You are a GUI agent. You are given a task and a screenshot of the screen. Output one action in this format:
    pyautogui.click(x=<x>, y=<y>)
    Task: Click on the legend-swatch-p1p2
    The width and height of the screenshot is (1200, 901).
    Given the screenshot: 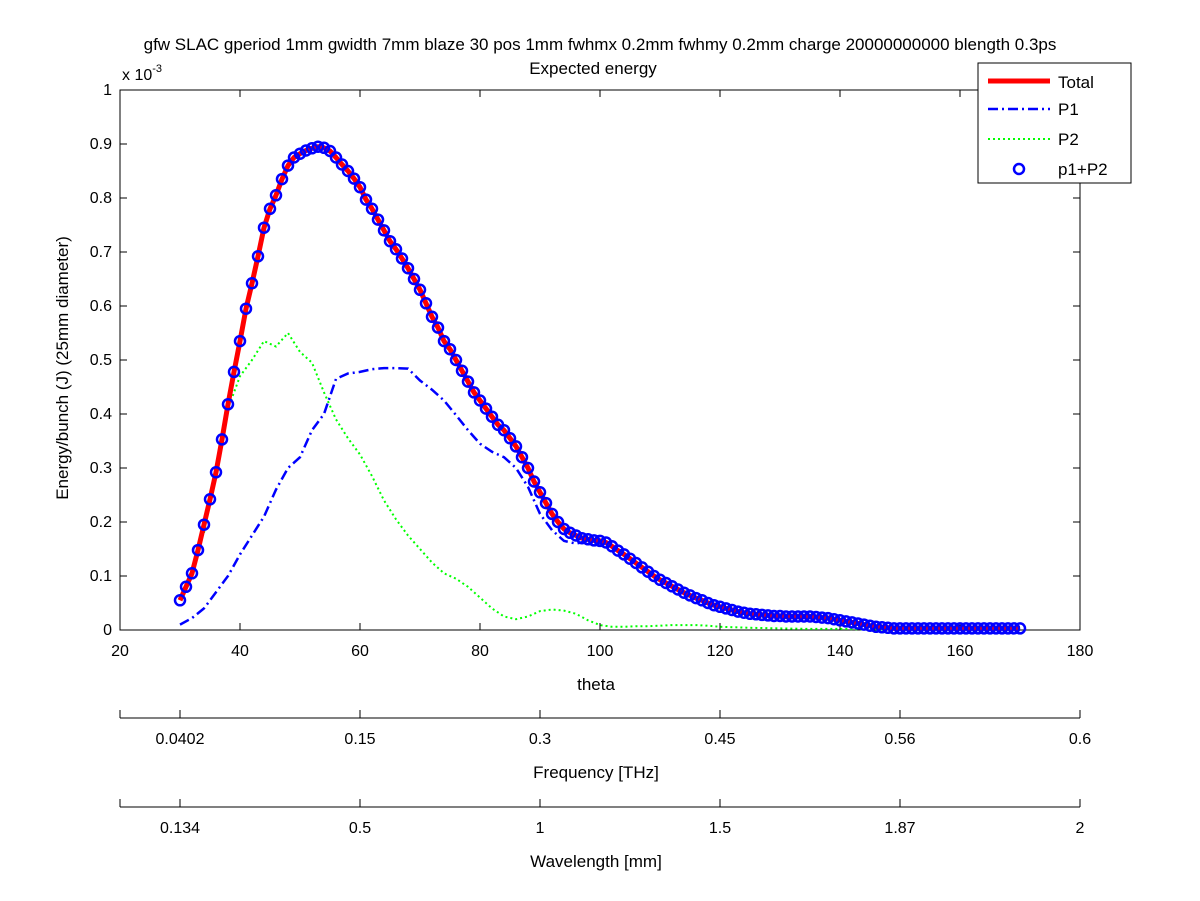 What is the action you would take?
    pyautogui.click(x=1019, y=169)
    